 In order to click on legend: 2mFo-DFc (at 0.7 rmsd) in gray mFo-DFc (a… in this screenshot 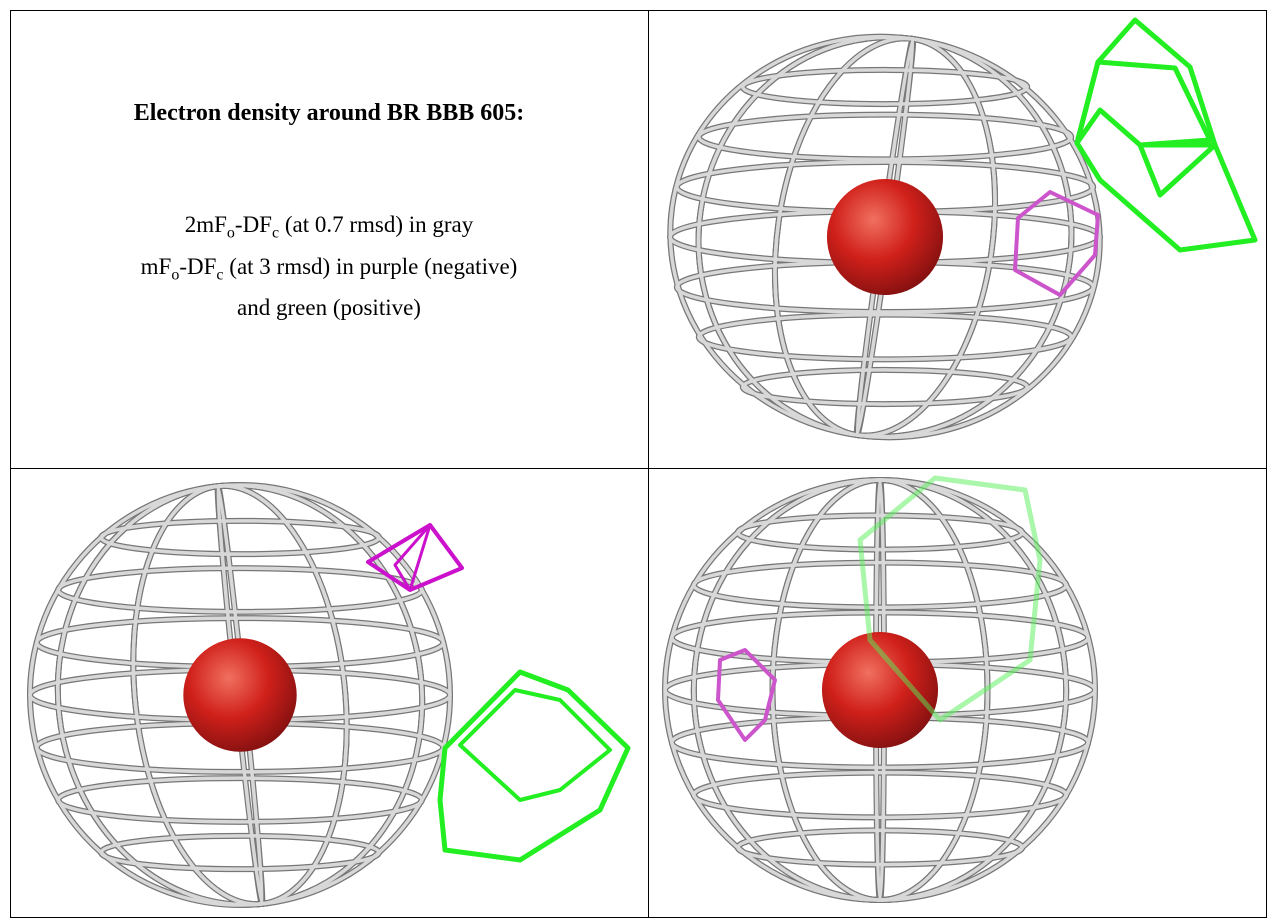, I will do `click(329, 266)`.